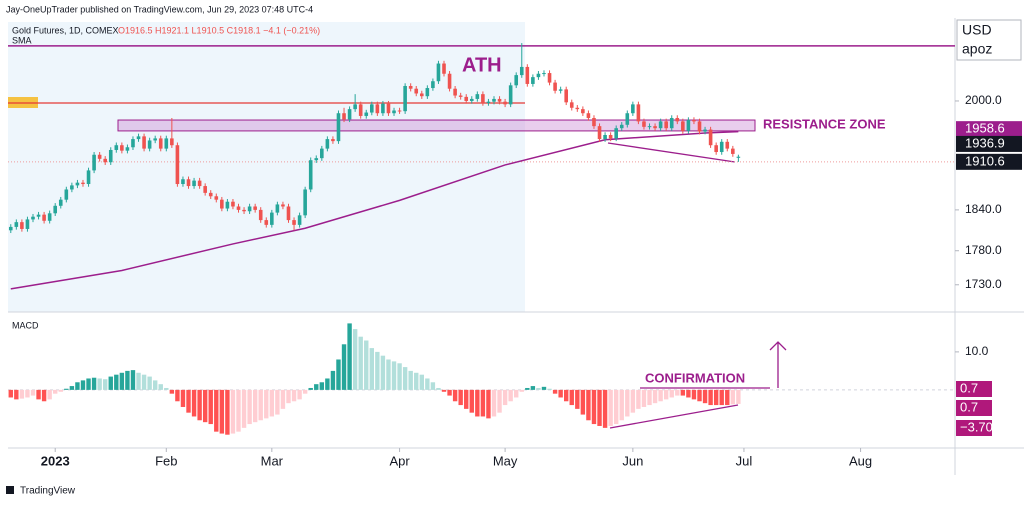  Describe the element at coordinates (10, 490) in the screenshot. I see `brand-logo` at that location.